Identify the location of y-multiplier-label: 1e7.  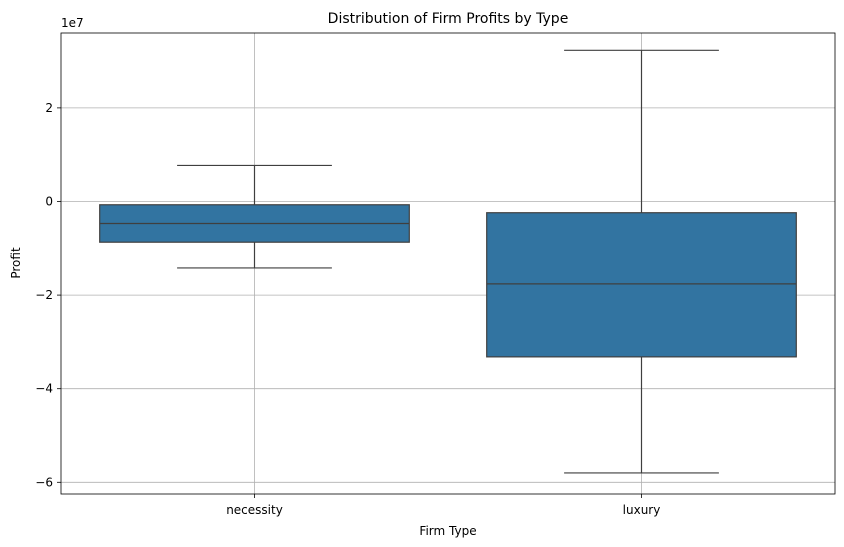
(72, 23).